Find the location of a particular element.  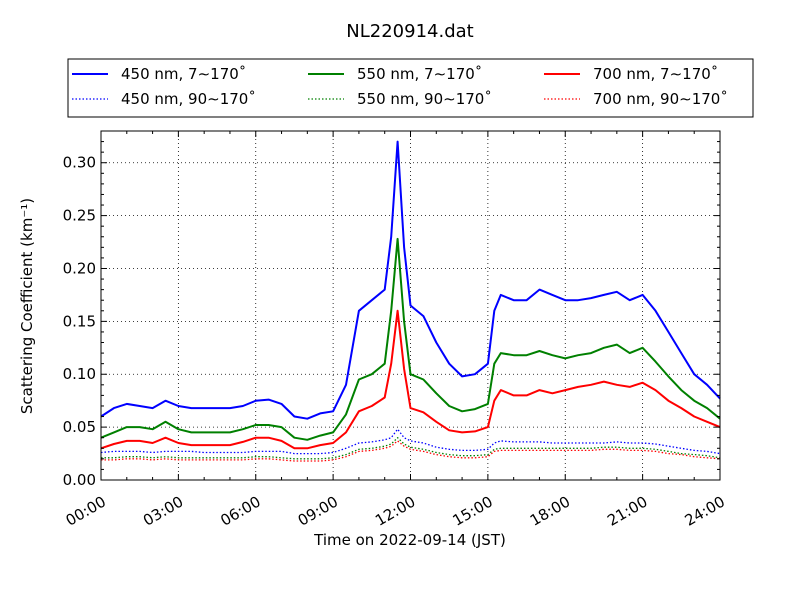

y-tick-label: 0.10 is located at coordinates (79, 374).